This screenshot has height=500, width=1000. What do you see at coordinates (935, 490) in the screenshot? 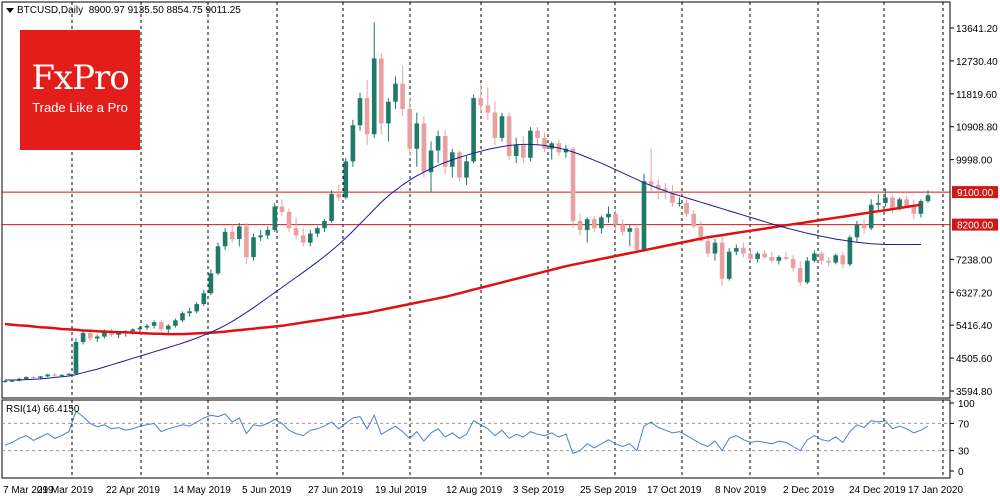
I see `x-tick-label: 17 Jan 2020` at bounding box center [935, 490].